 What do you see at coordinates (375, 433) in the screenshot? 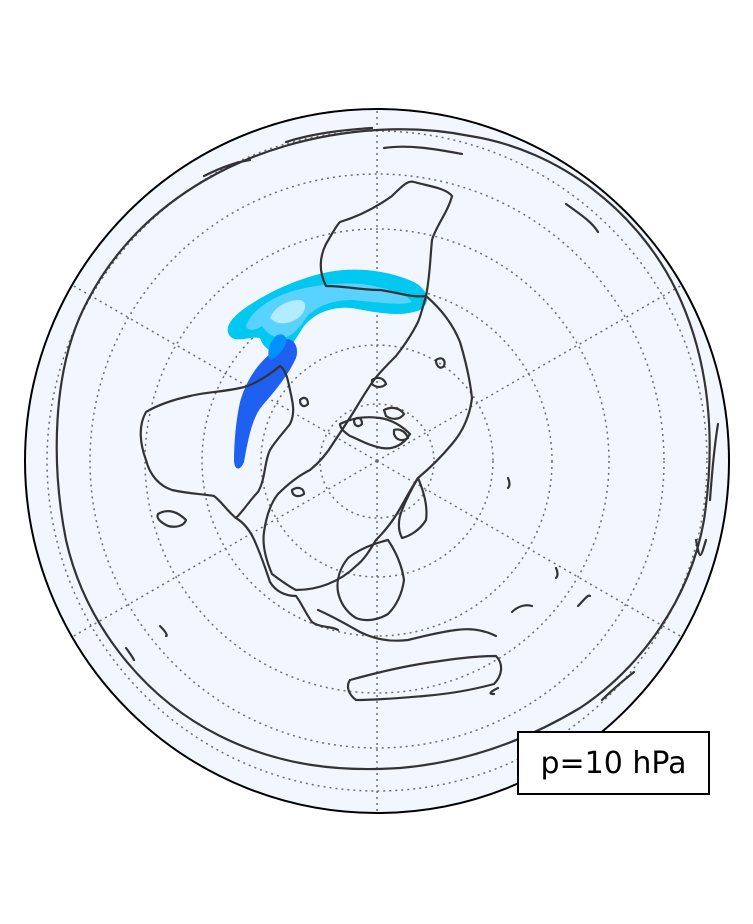
I see `coastline-mediterranean` at bounding box center [375, 433].